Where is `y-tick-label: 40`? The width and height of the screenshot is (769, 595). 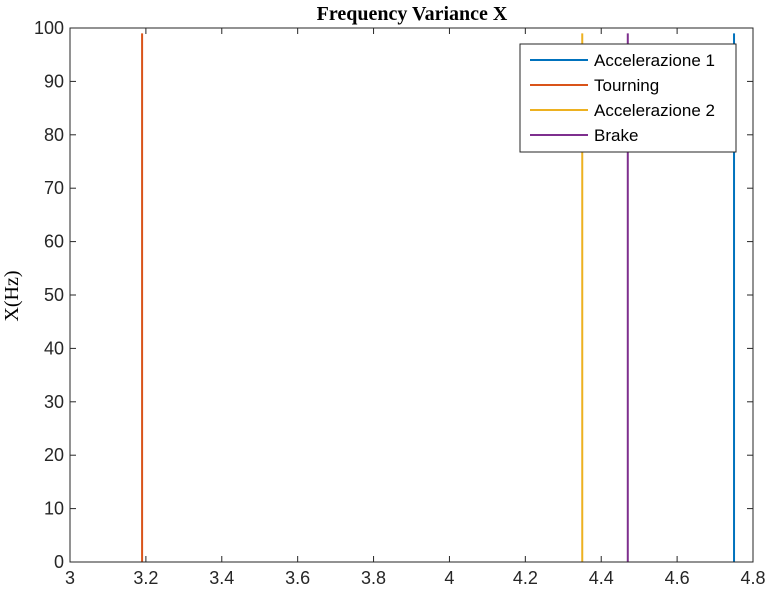
y-tick-label: 40 is located at coordinates (54, 348).